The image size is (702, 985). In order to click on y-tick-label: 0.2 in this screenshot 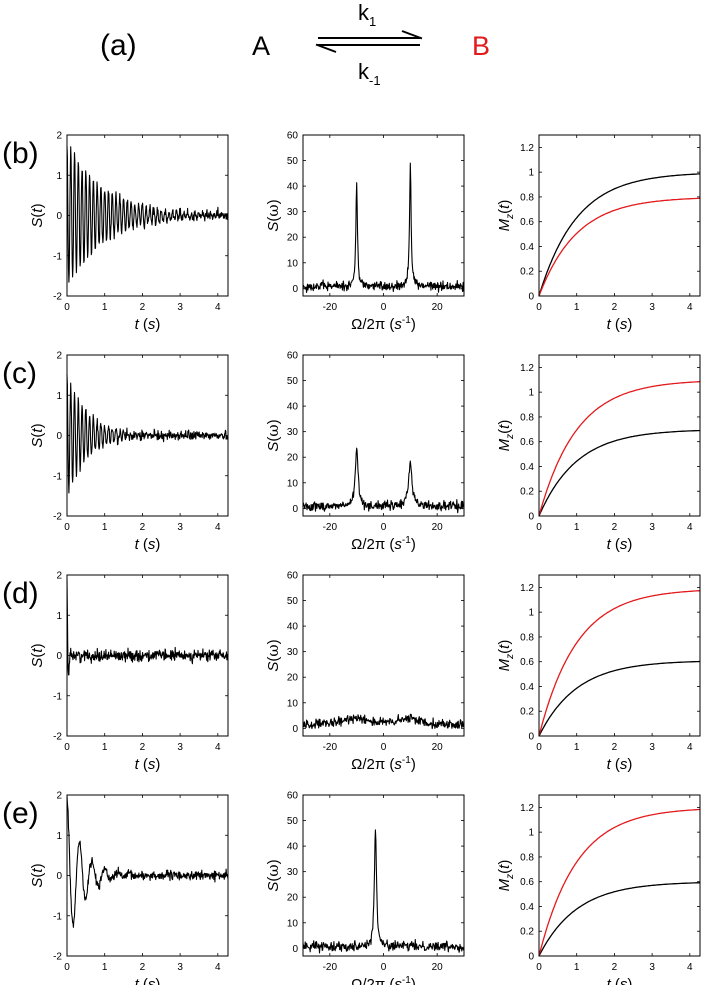, I will do `click(527, 932)`.